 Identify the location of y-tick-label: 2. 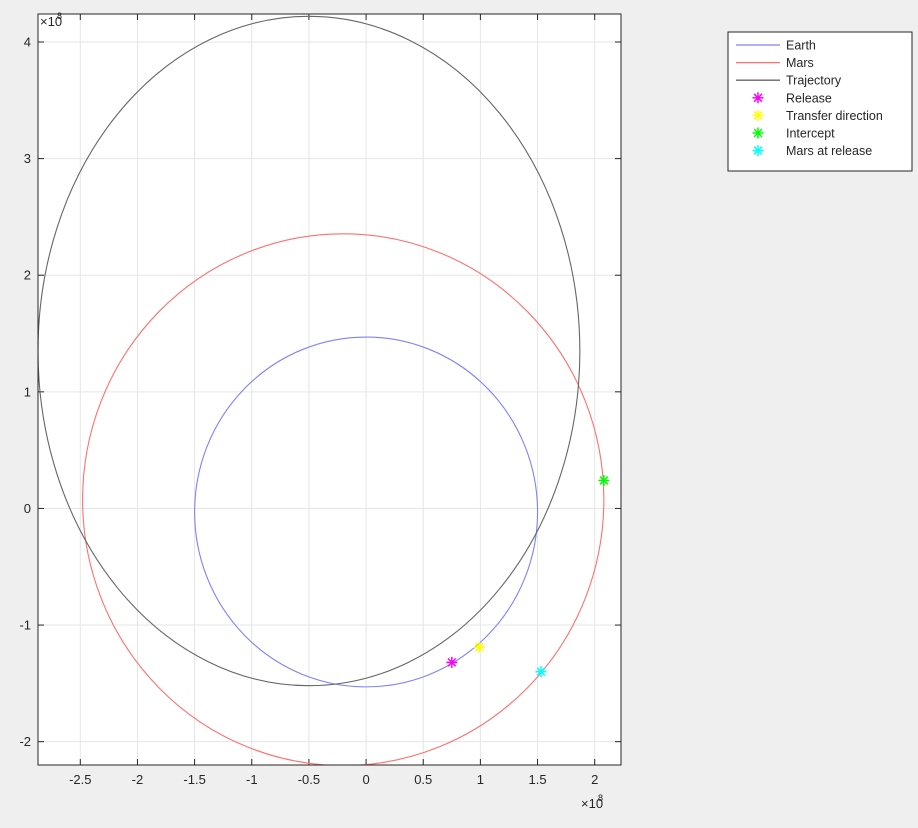
(27, 275).